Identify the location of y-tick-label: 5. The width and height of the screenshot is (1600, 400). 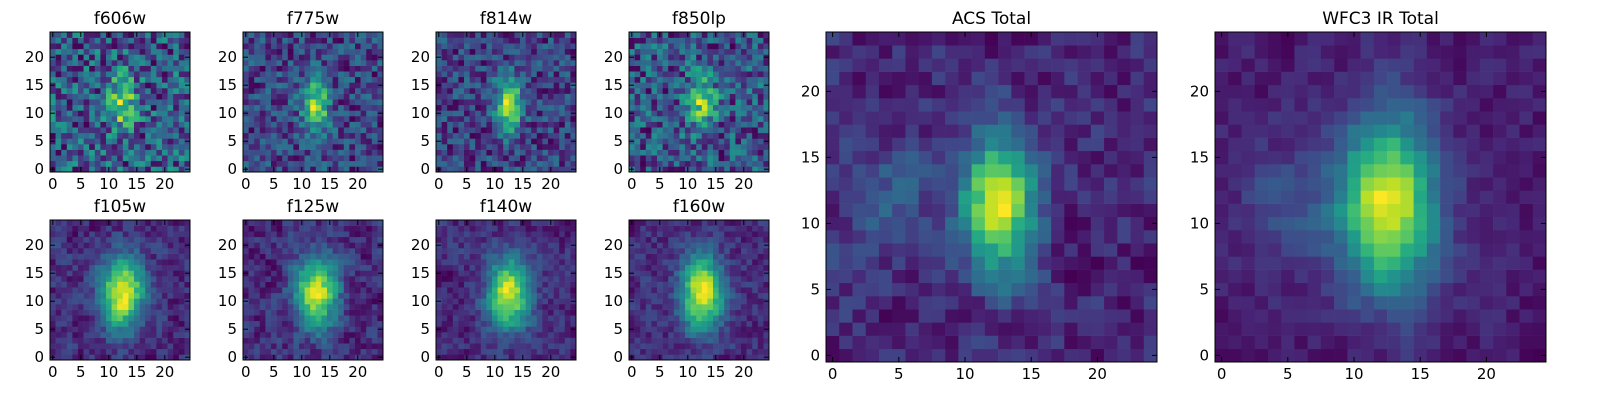
(425, 141).